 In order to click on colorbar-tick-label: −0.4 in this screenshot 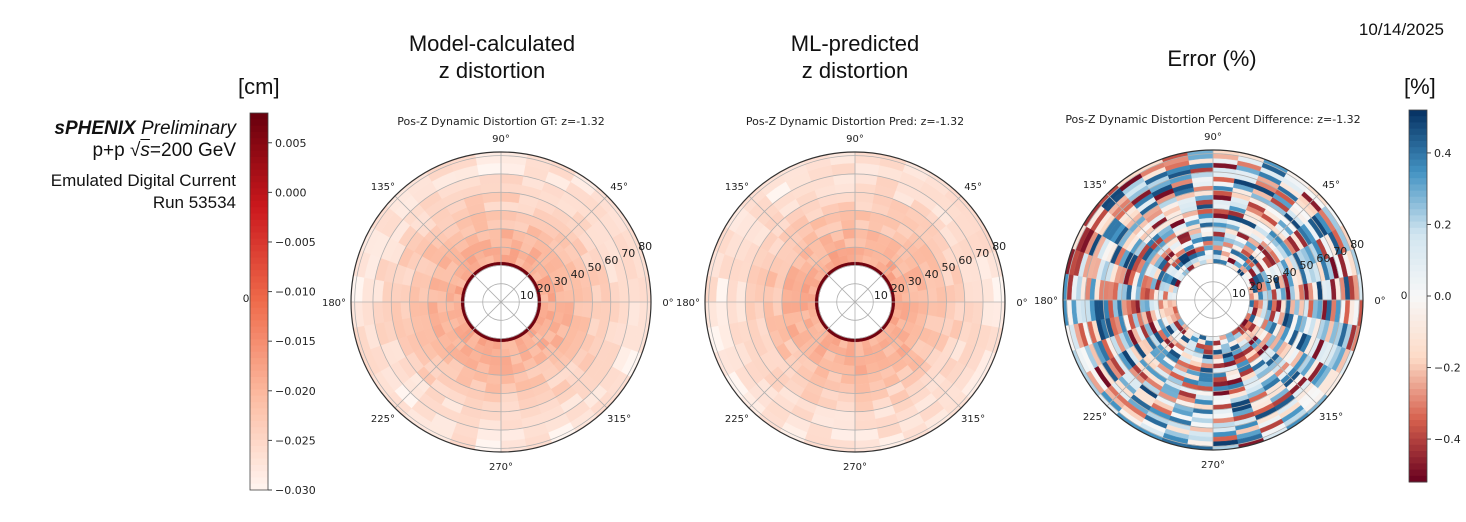, I will do `click(1447, 439)`.